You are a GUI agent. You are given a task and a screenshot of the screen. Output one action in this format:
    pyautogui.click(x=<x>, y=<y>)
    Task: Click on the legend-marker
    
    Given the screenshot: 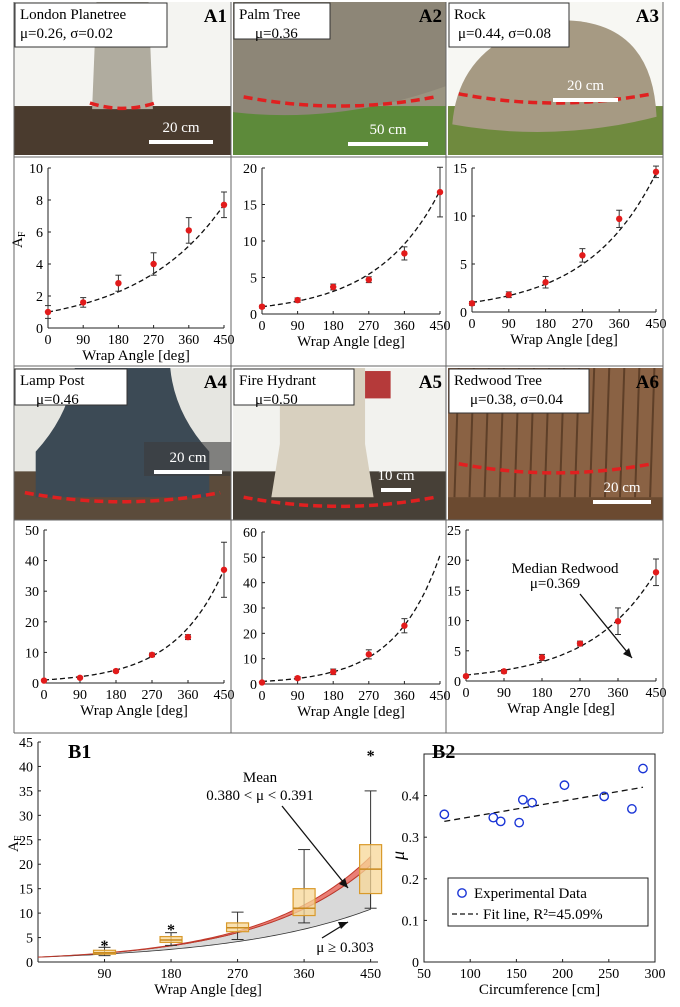 What is the action you would take?
    pyautogui.click(x=462, y=893)
    